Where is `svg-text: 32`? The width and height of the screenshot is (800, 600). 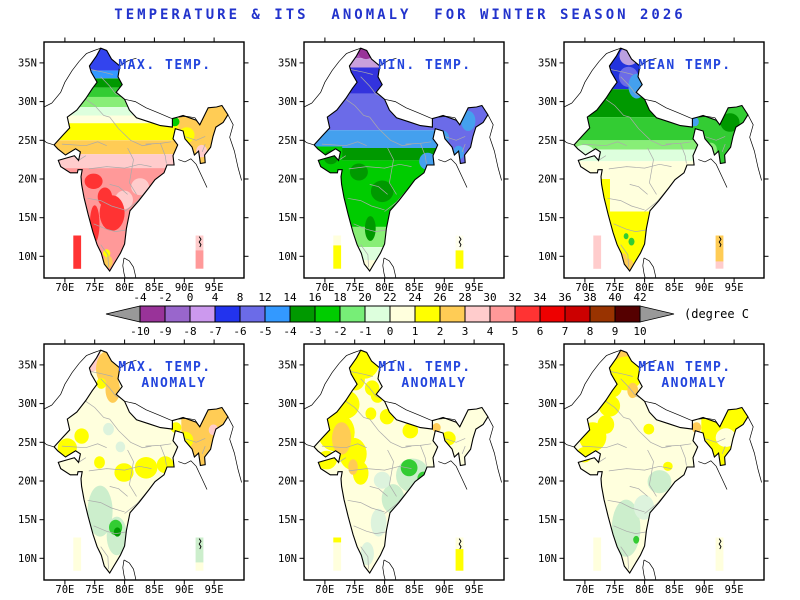 svg-text: 32 is located at coordinates (514, 297).